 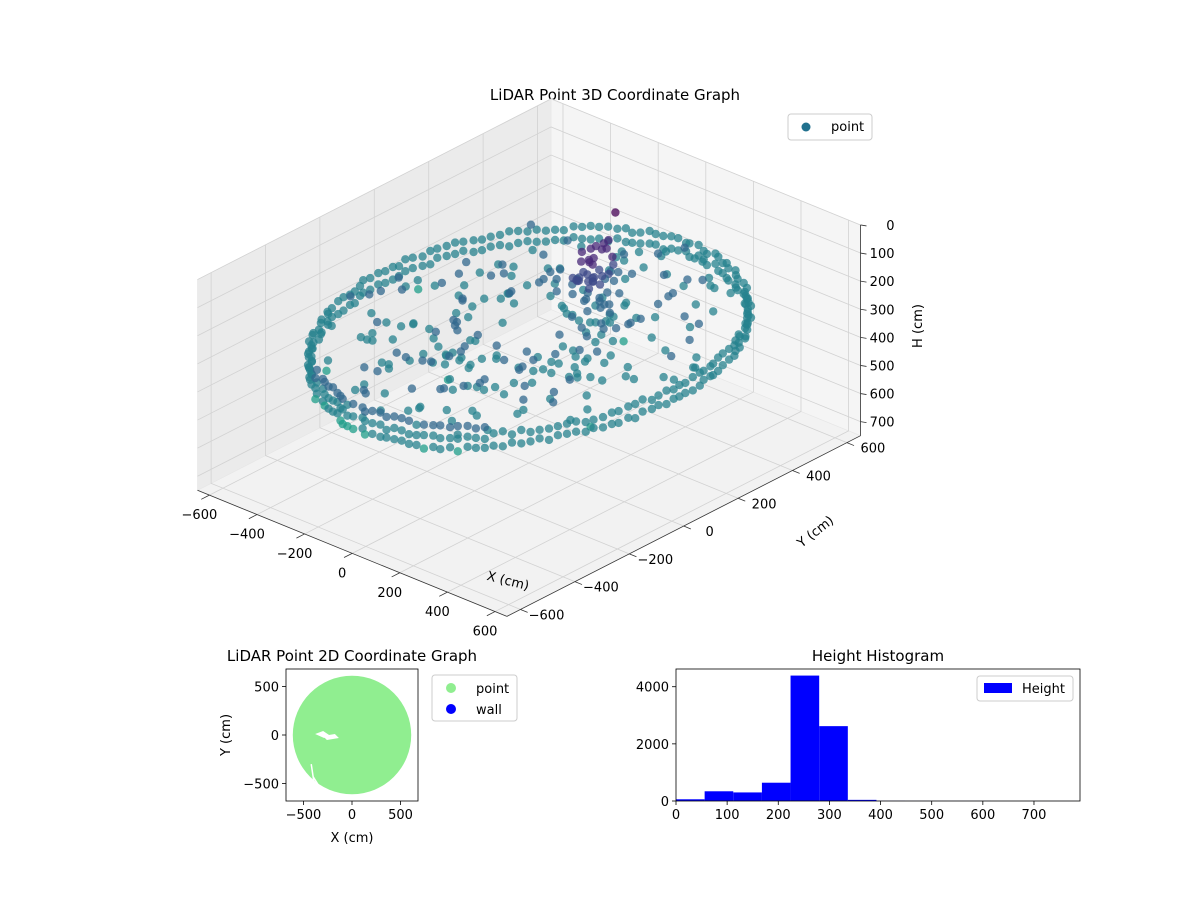 What do you see at coordinates (676, 815) in the screenshot?
I see `x-tick-label-hist: 0` at bounding box center [676, 815].